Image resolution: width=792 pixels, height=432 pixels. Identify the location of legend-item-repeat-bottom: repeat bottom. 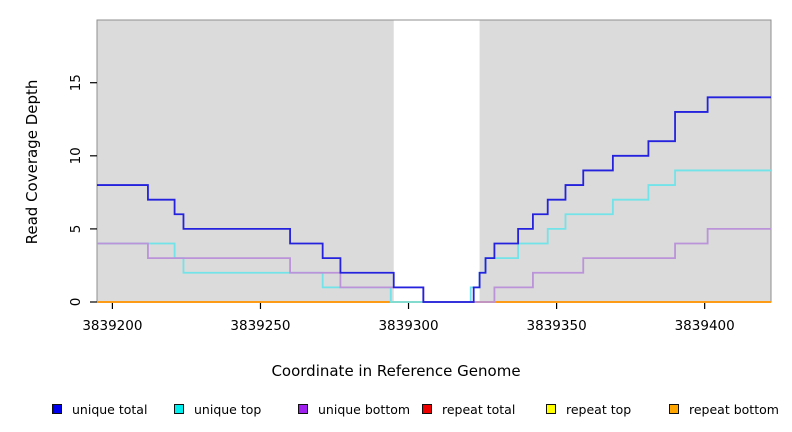
(724, 409).